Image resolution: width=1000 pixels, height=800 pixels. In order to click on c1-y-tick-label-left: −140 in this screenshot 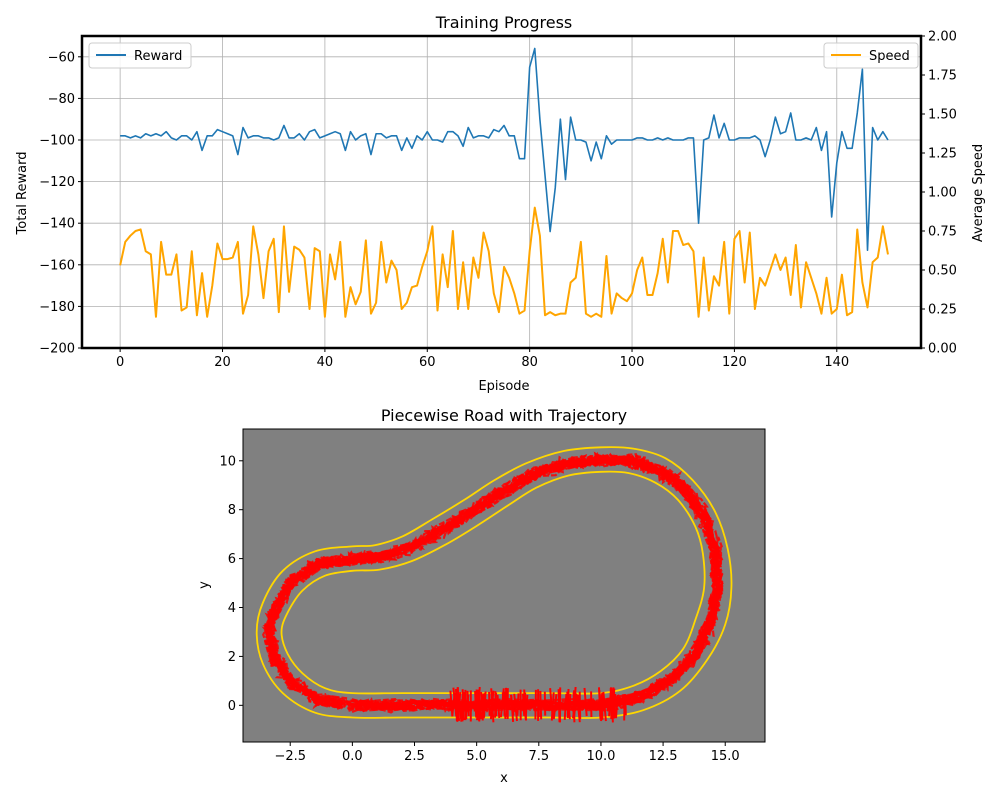, I will do `click(57, 224)`.